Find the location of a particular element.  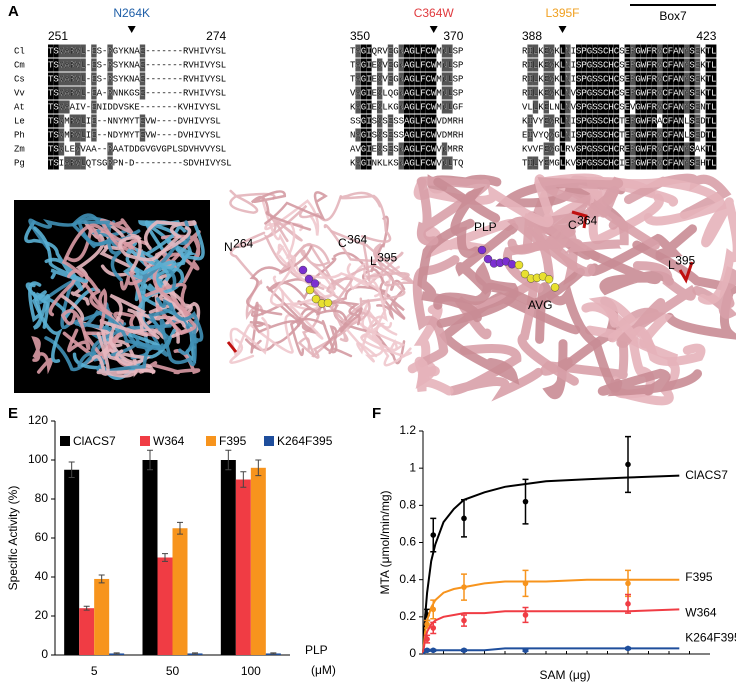

series-label: ClACS7 is located at coordinates (706, 475).